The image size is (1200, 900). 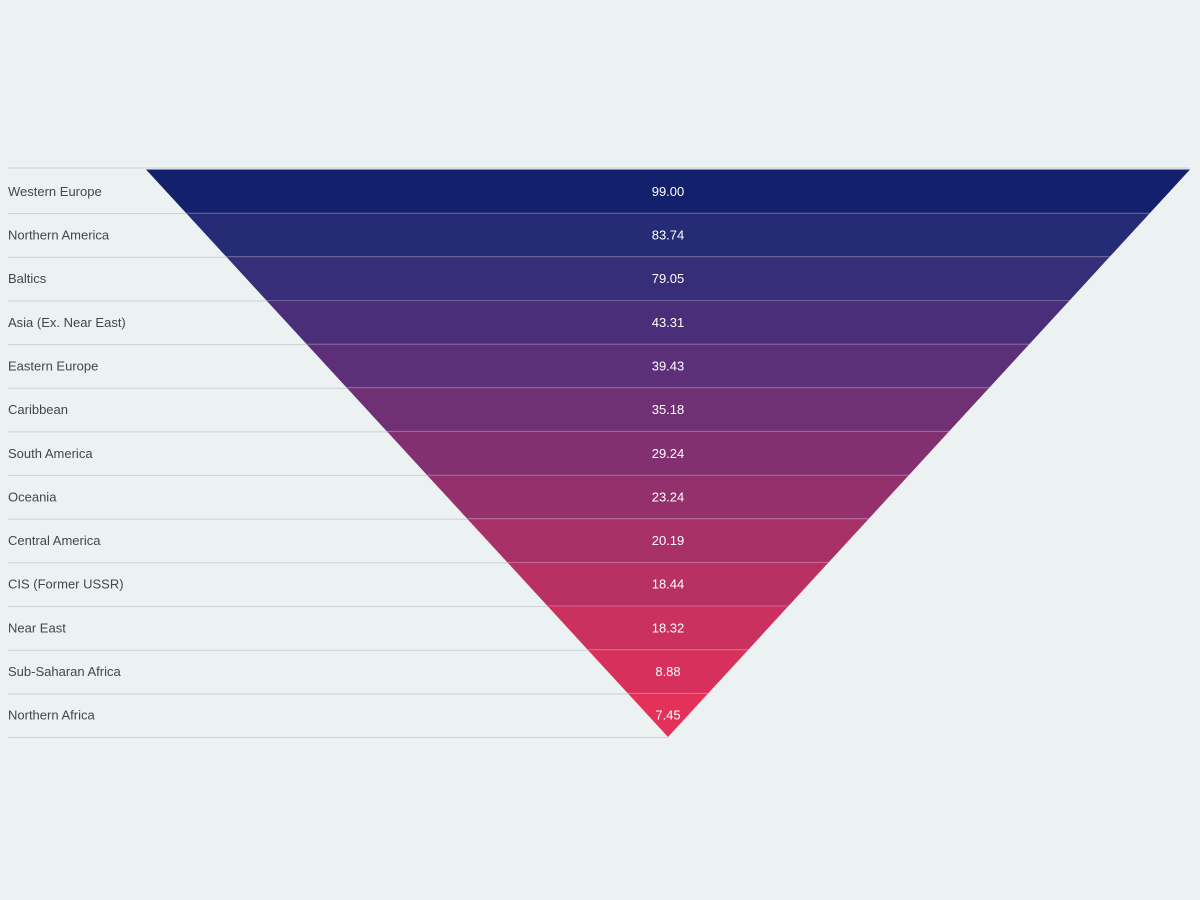 What do you see at coordinates (54, 540) in the screenshot?
I see `row-label: Central America` at bounding box center [54, 540].